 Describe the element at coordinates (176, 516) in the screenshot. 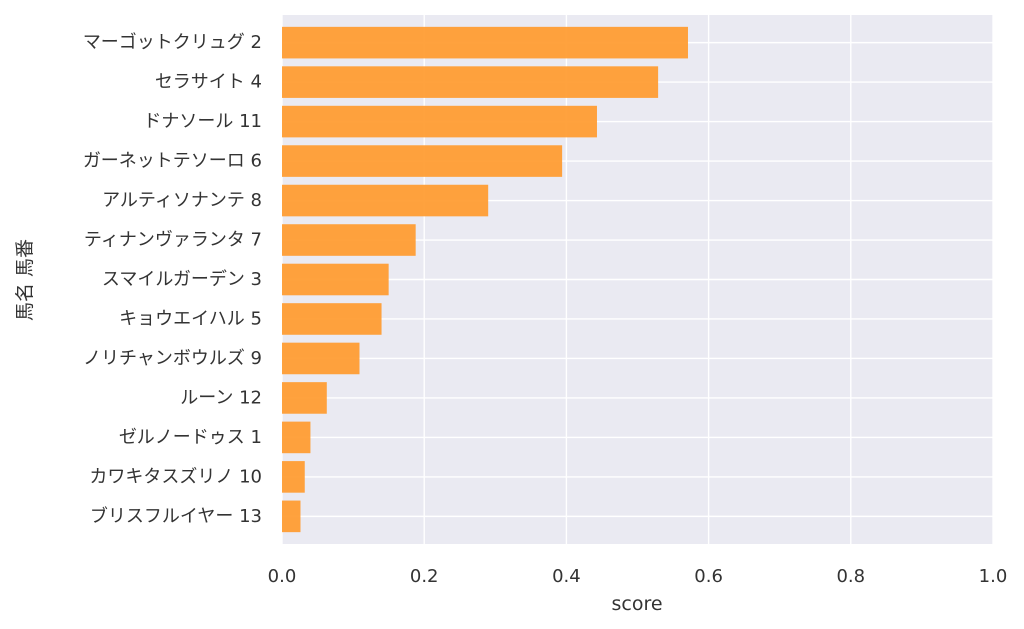

I see `y-tick-label: ブリスフルイヤー 13` at that location.